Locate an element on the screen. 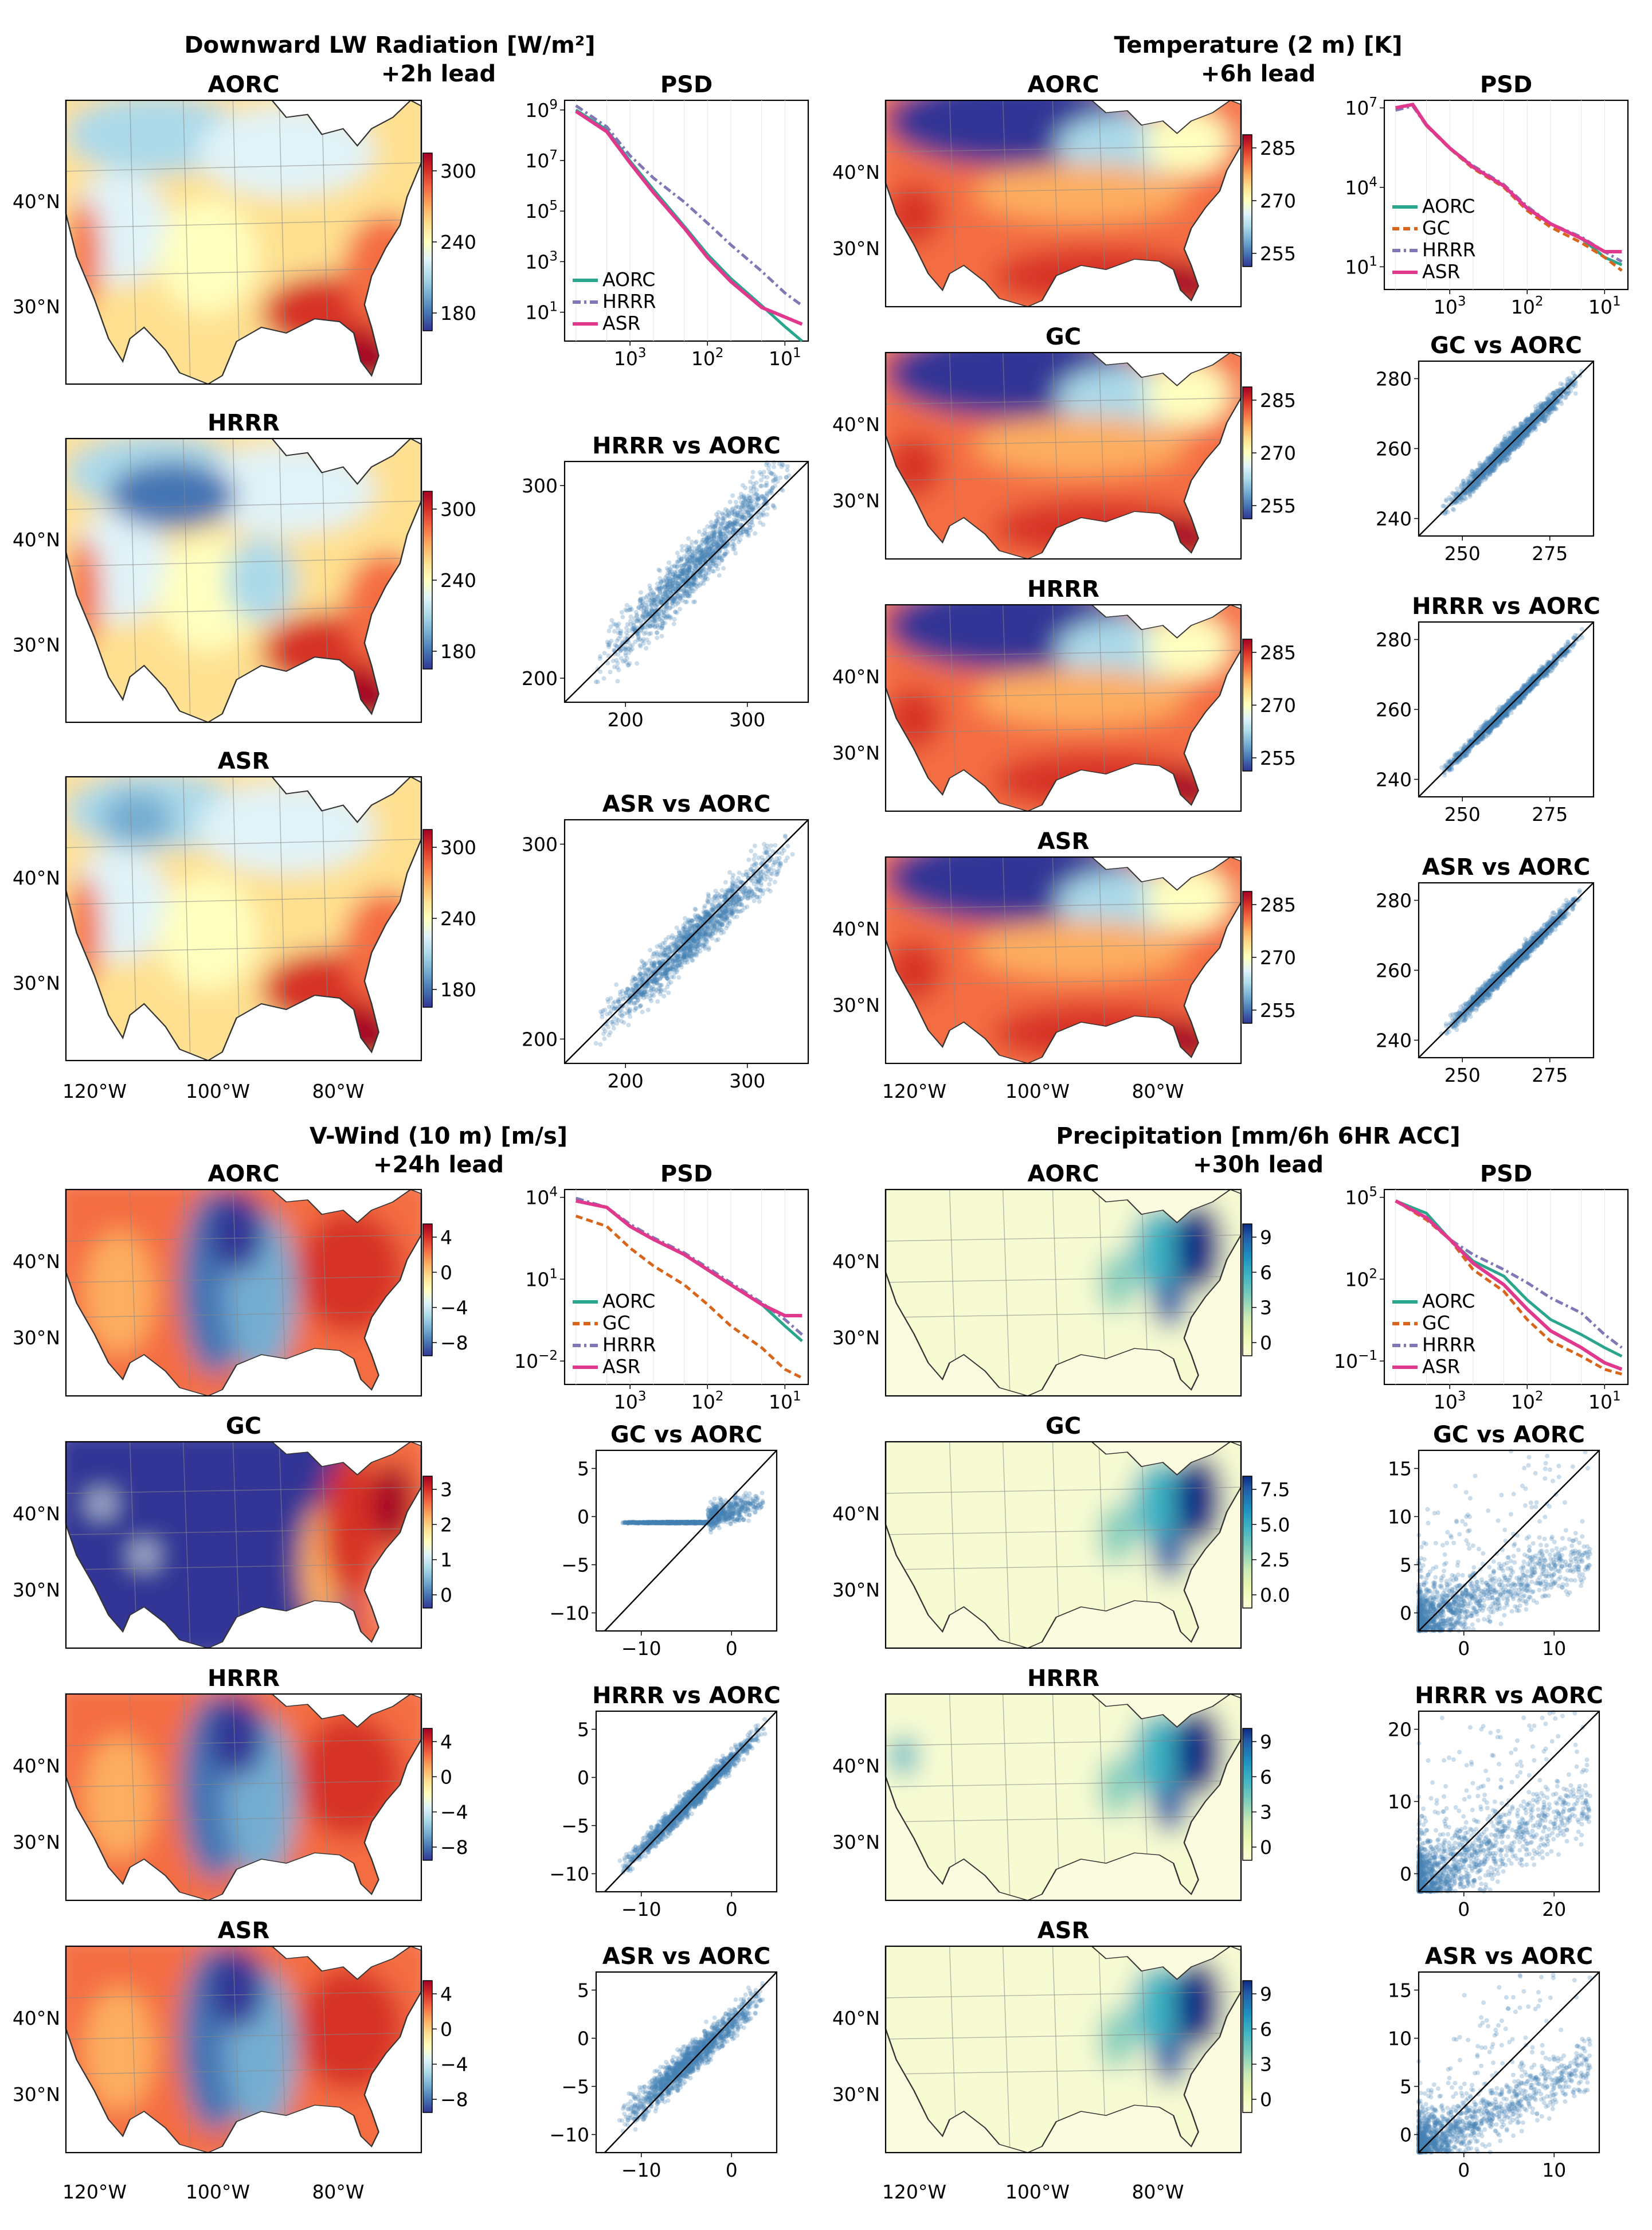 Image resolution: width=1652 pixels, height=2230 pixels. y-tick-label: 260 is located at coordinates (1394, 449).